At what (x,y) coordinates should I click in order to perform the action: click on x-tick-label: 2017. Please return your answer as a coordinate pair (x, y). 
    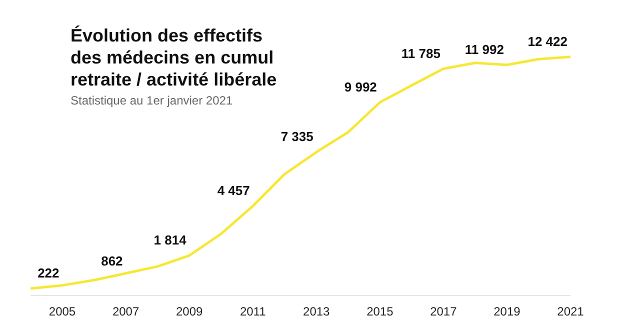
    Looking at the image, I should click on (444, 311).